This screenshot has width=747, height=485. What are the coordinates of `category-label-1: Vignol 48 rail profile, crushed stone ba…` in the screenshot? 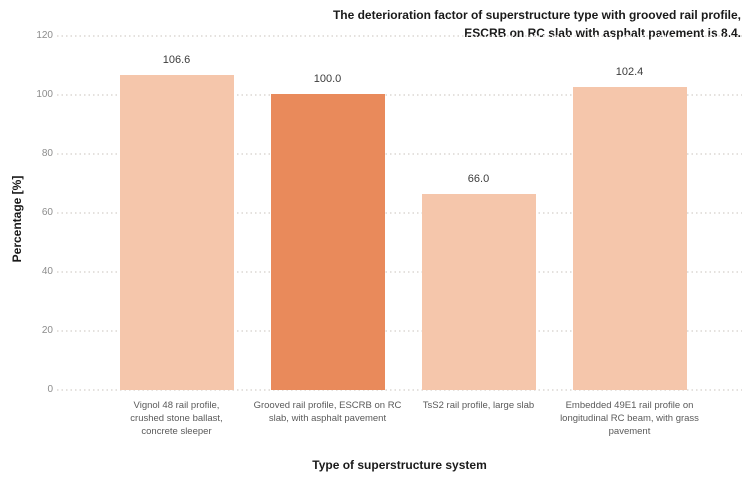 It's located at (176, 418).